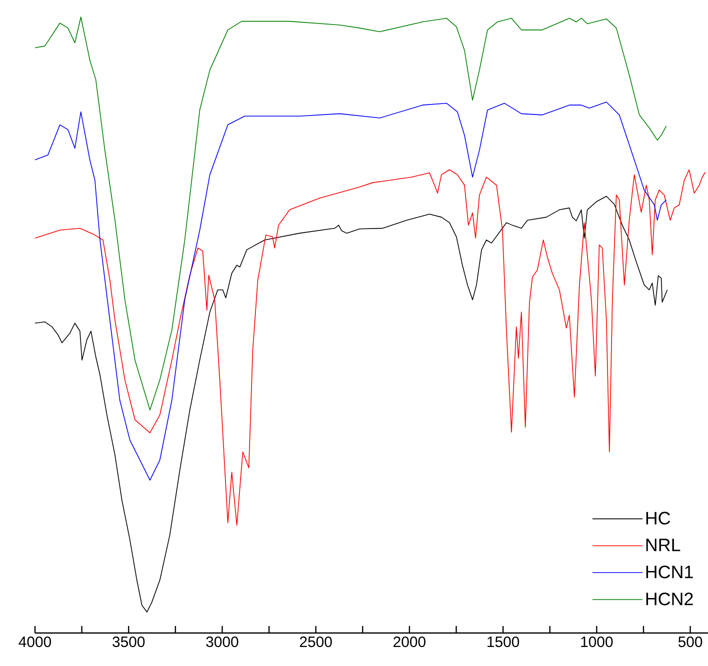  I want to click on x-tick-label: 1500, so click(504, 642).